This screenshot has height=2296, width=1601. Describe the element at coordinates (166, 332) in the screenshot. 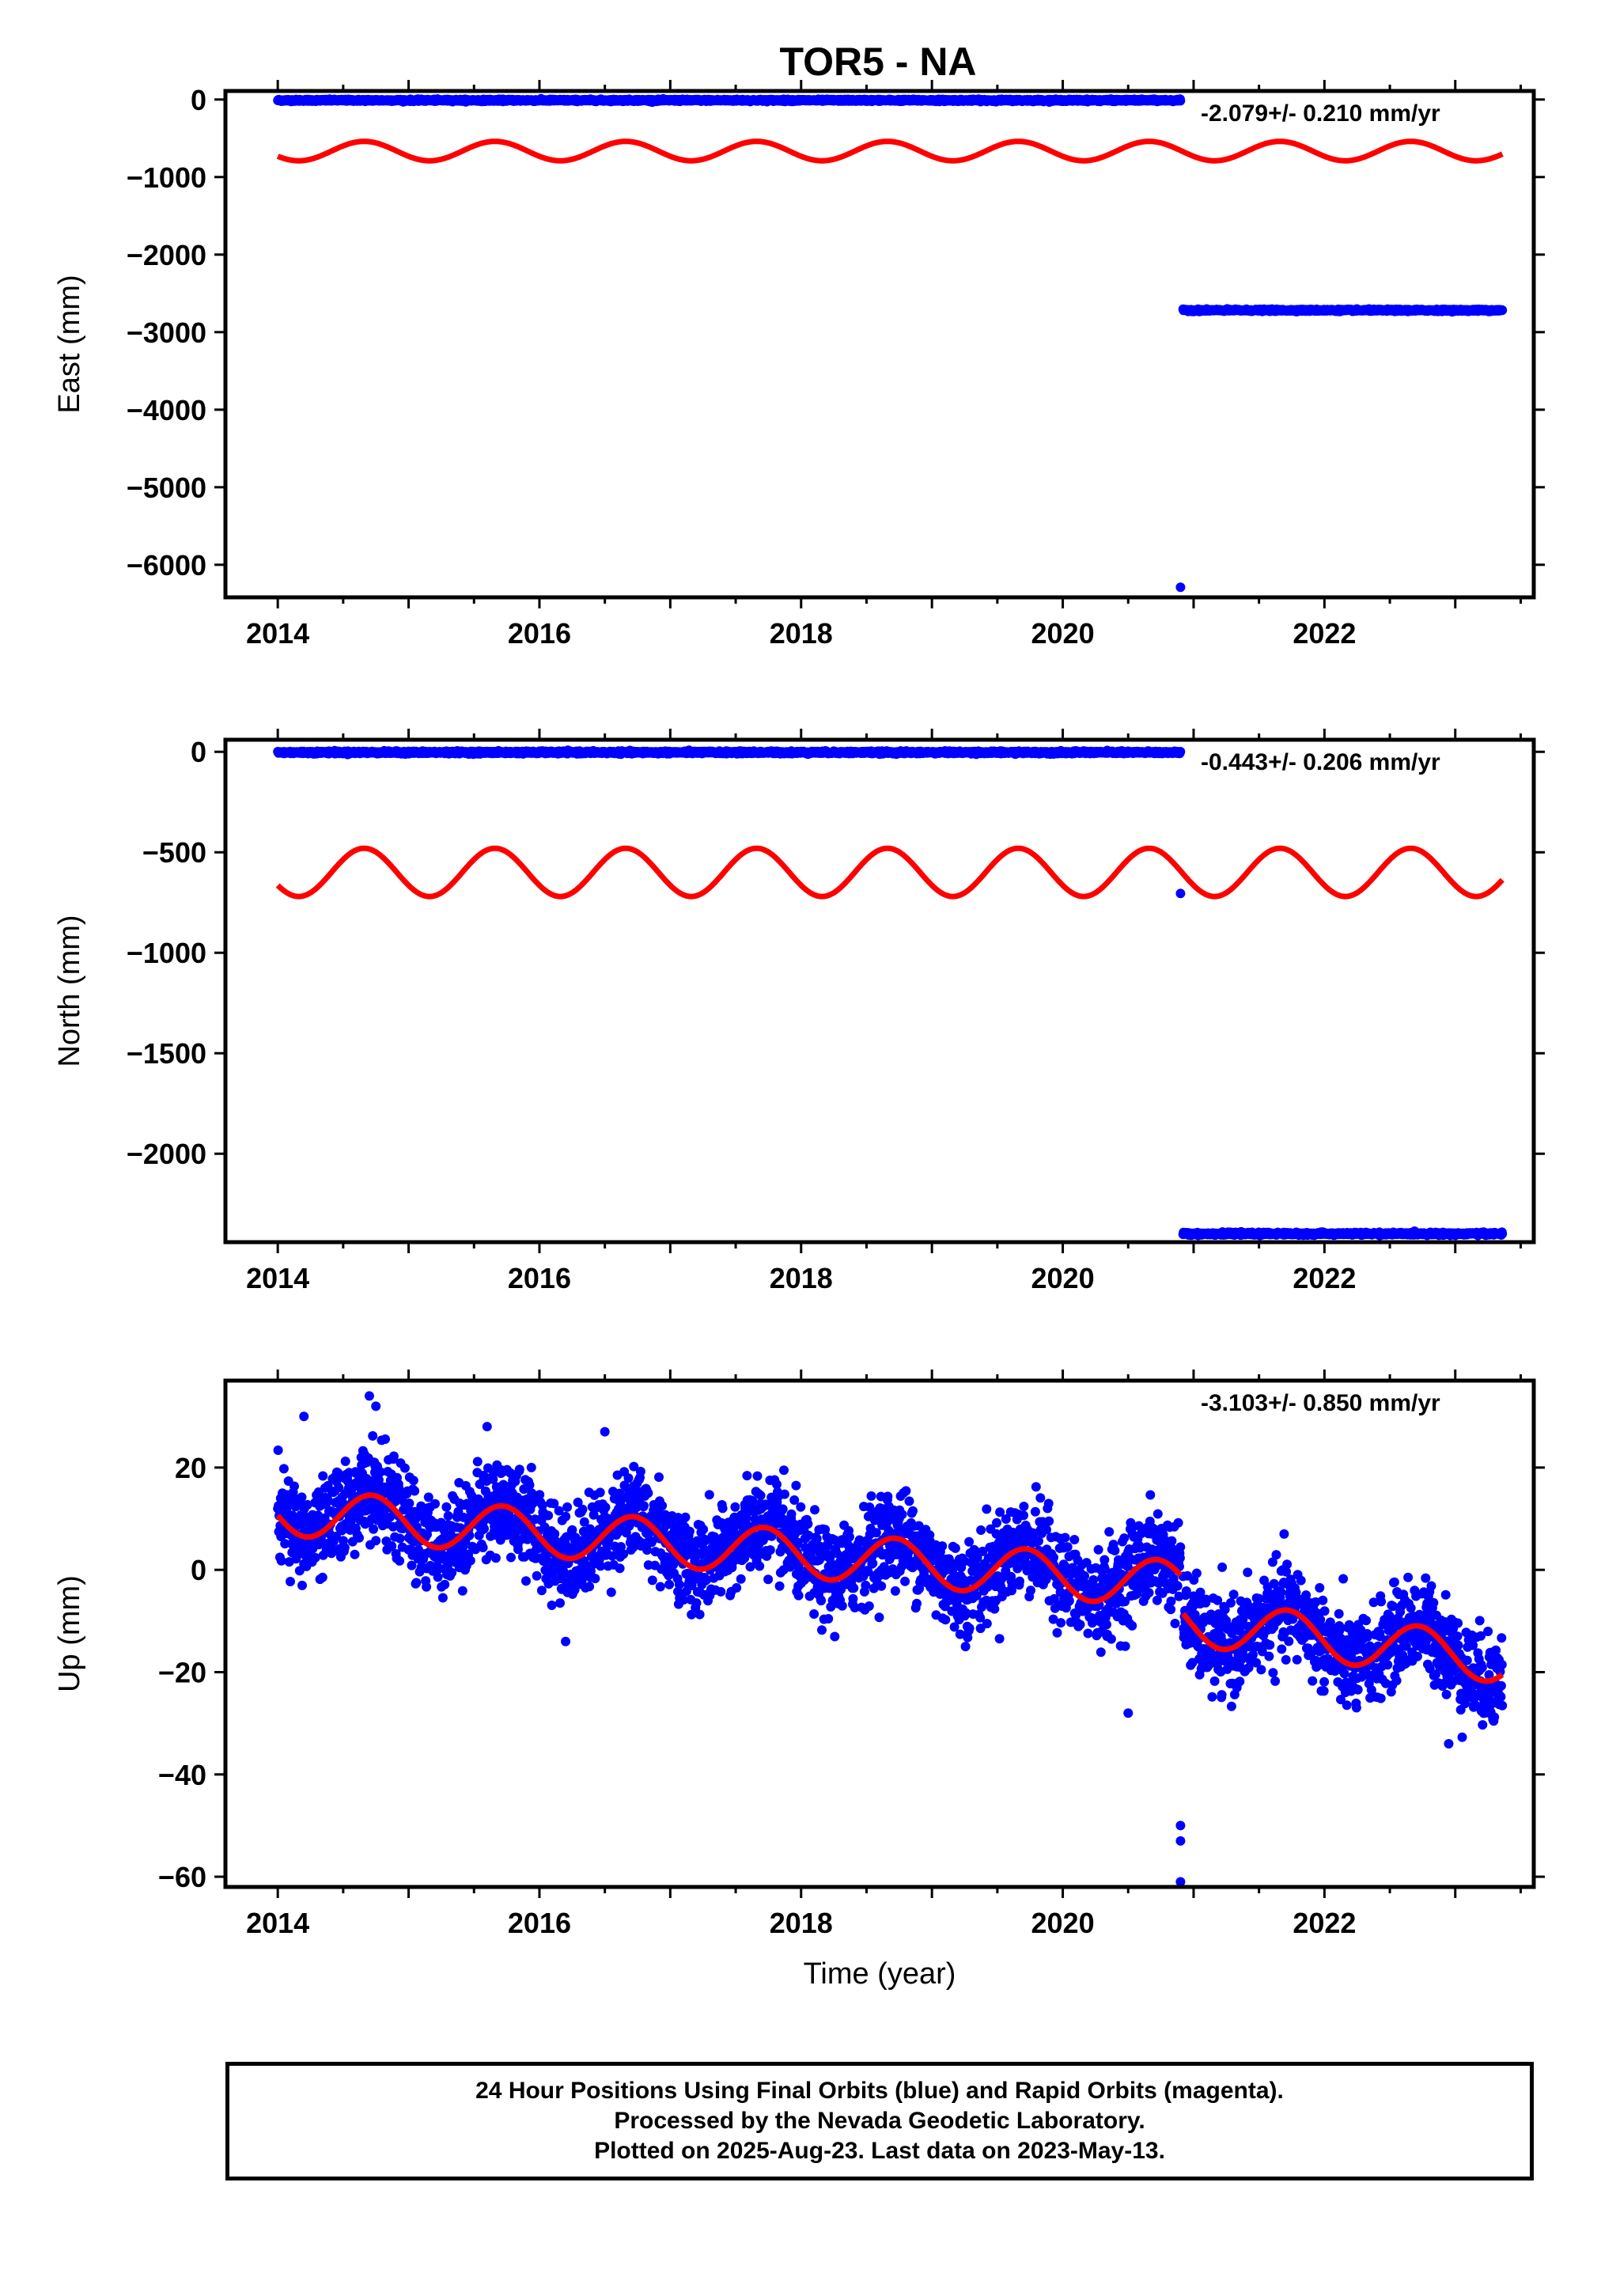

I see `east-y-tick-label: −3000` at that location.